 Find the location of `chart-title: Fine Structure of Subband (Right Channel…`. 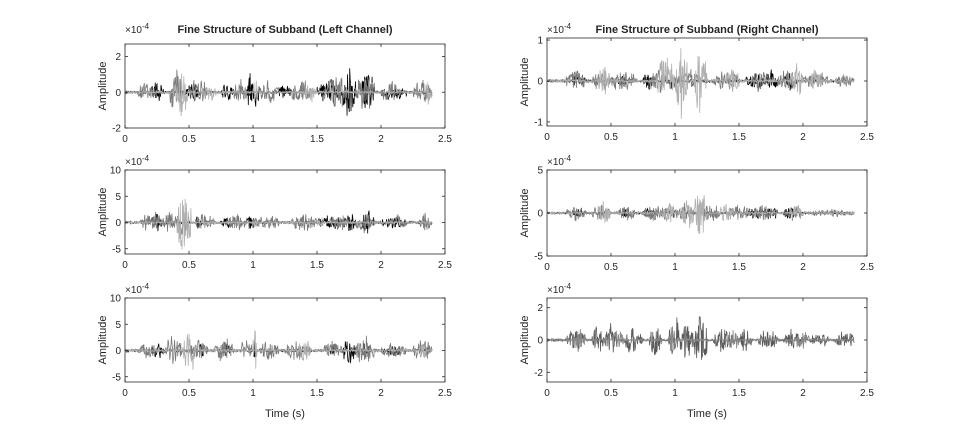

chart-title: Fine Structure of Subband (Right Channel… is located at coordinates (706, 30).